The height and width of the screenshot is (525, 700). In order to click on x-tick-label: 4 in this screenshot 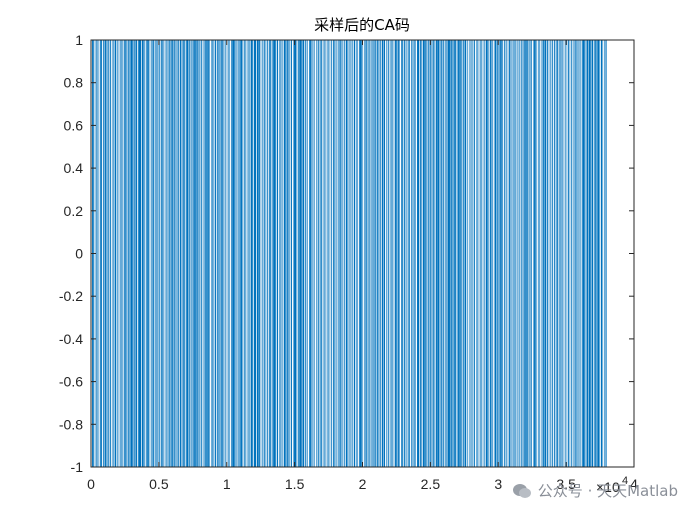, I will do `click(634, 484)`.